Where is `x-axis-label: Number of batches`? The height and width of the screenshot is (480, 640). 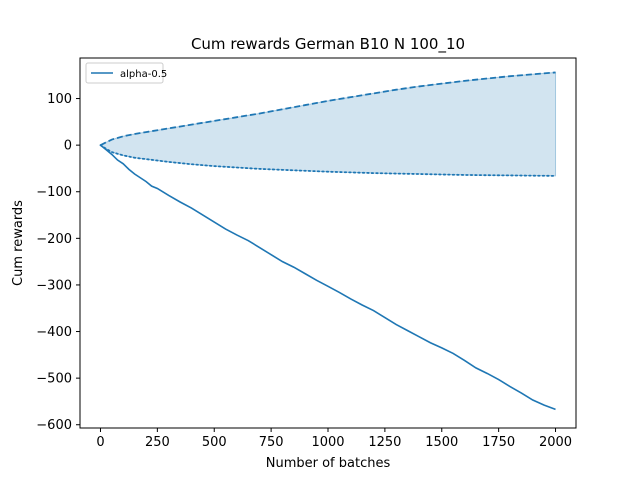
x-axis-label: Number of batches is located at coordinates (328, 463).